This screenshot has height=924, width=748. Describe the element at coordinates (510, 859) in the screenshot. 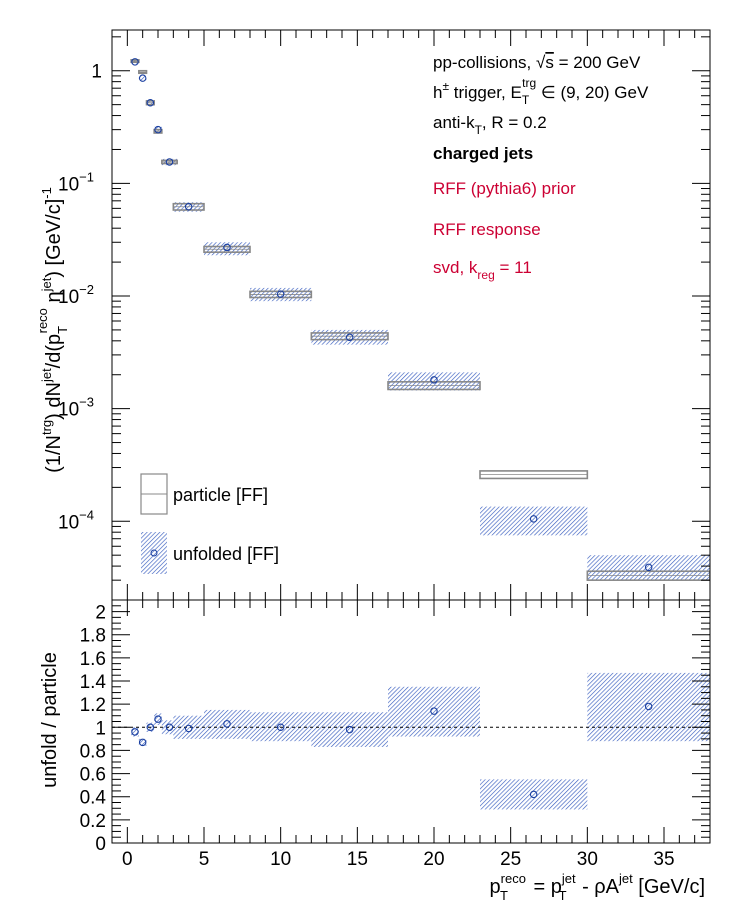

I see `xtick-label: 25` at that location.